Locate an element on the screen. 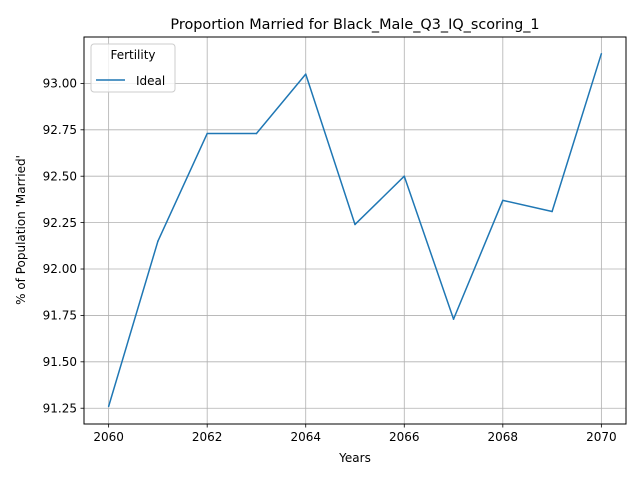 This screenshot has height=480, width=640. legend-title: Fertility is located at coordinates (132, 55).